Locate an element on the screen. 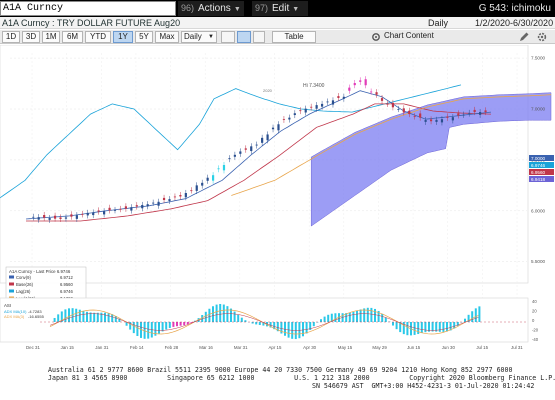  edit-menu-label: Edit is located at coordinates (281, 8).